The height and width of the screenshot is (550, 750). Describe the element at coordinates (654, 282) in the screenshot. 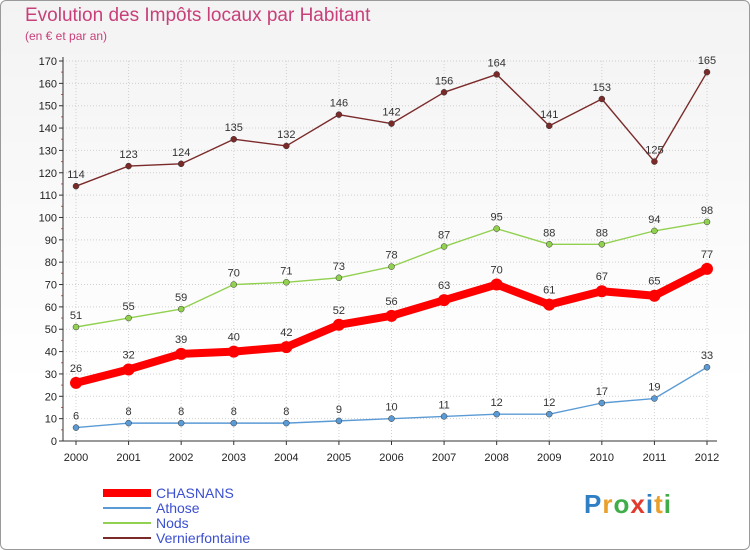

I see `data-label-chasnans: 65` at that location.